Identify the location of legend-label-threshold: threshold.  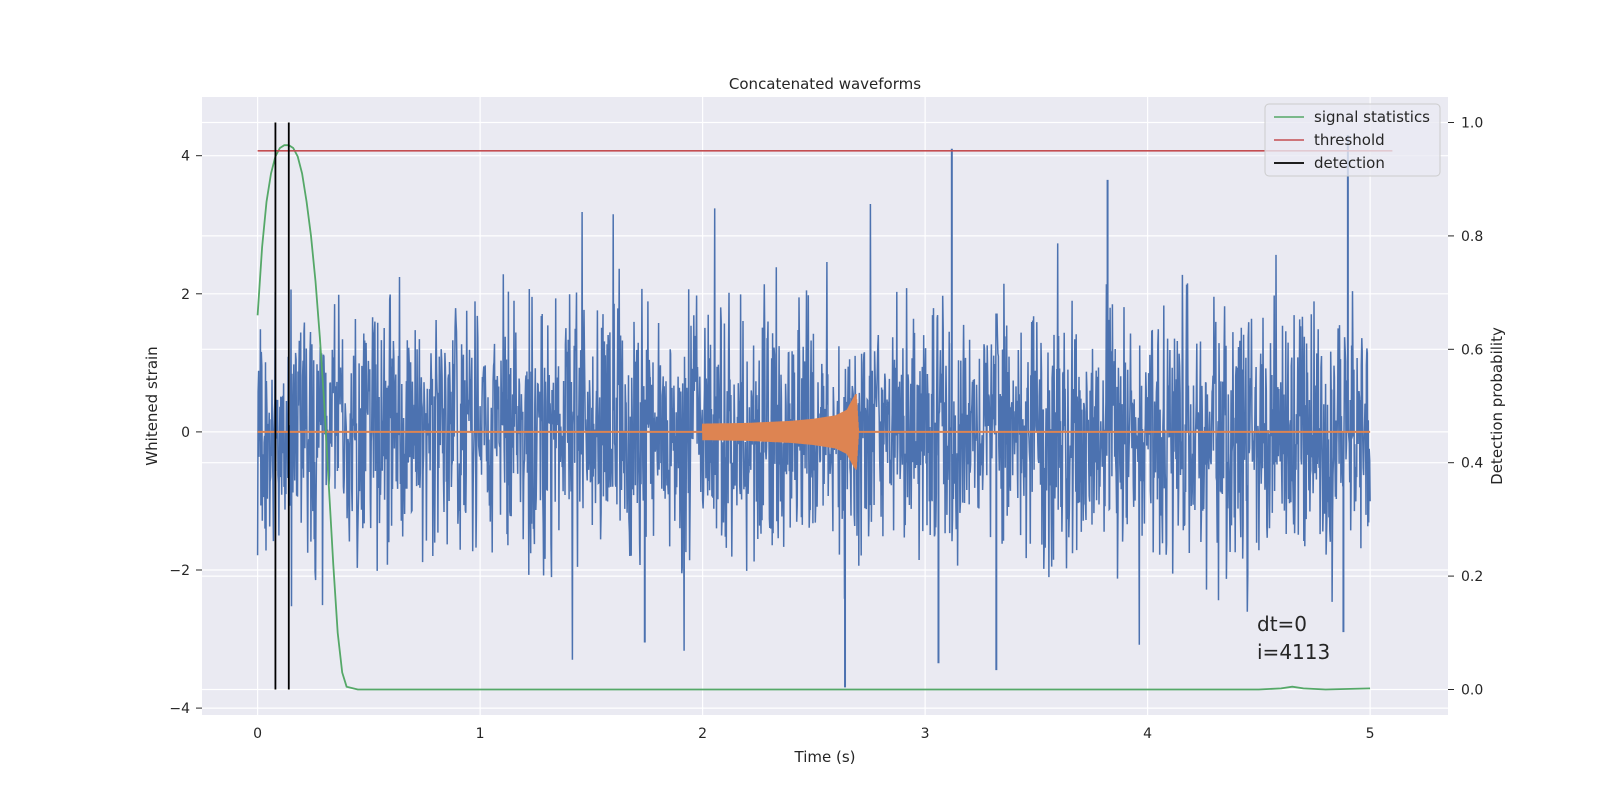
(1349, 140).